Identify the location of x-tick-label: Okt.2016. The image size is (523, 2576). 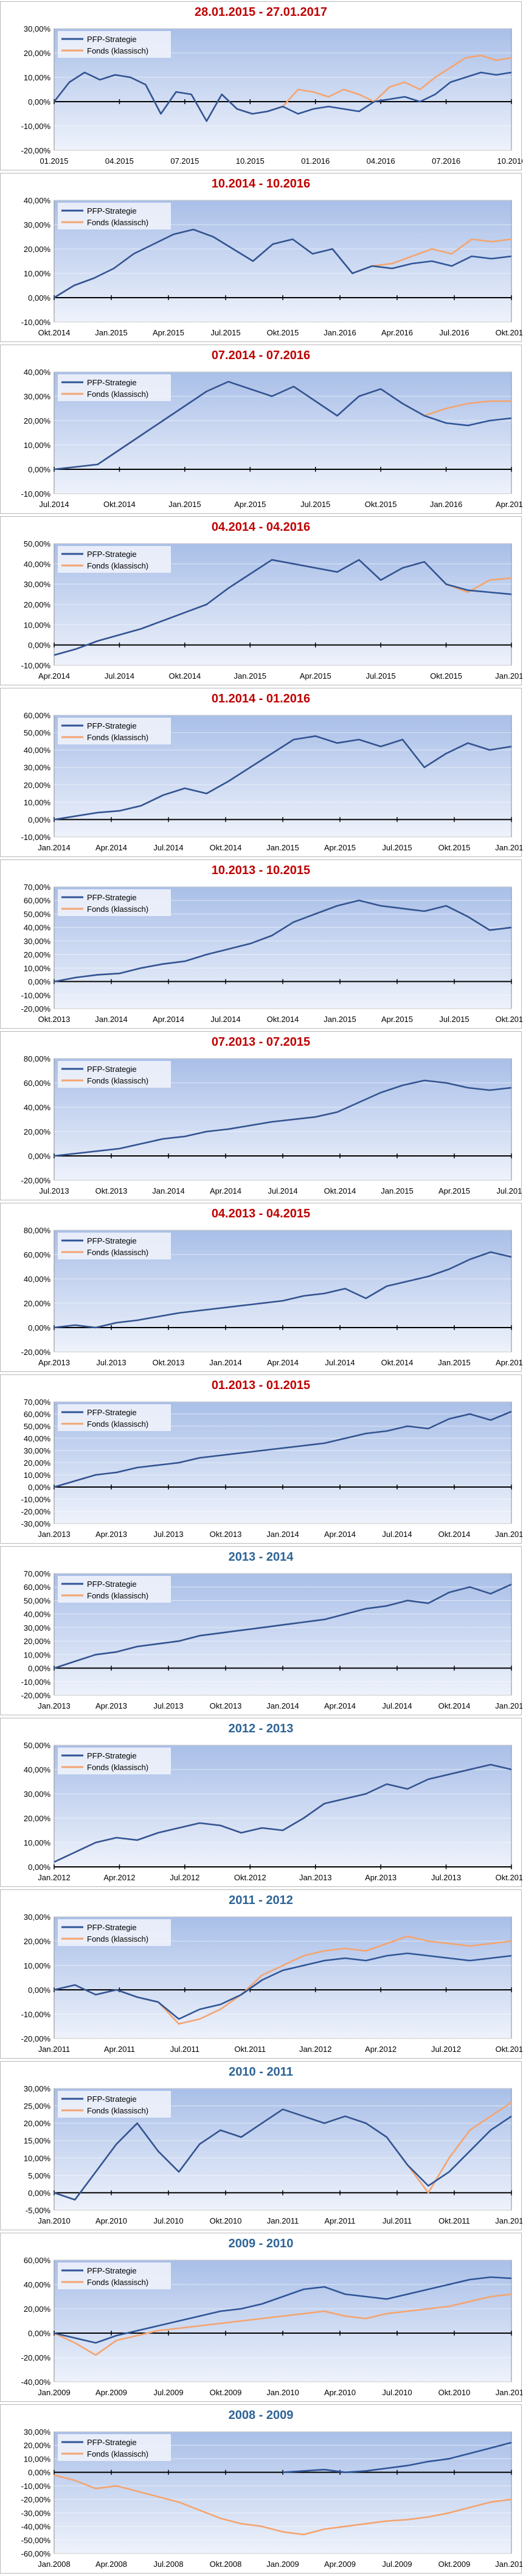
(509, 332).